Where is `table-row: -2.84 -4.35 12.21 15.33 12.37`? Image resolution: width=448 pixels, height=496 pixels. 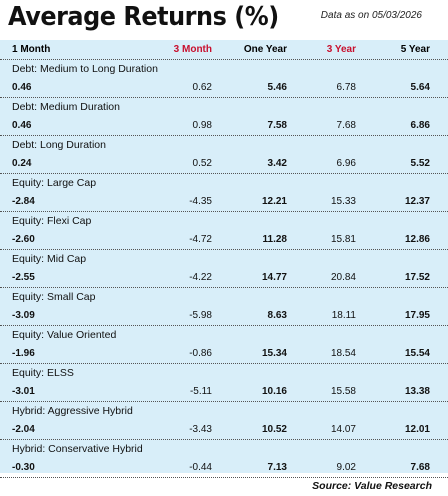 table-row: -2.84 -4.35 12.21 15.33 12.37 is located at coordinates (224, 202).